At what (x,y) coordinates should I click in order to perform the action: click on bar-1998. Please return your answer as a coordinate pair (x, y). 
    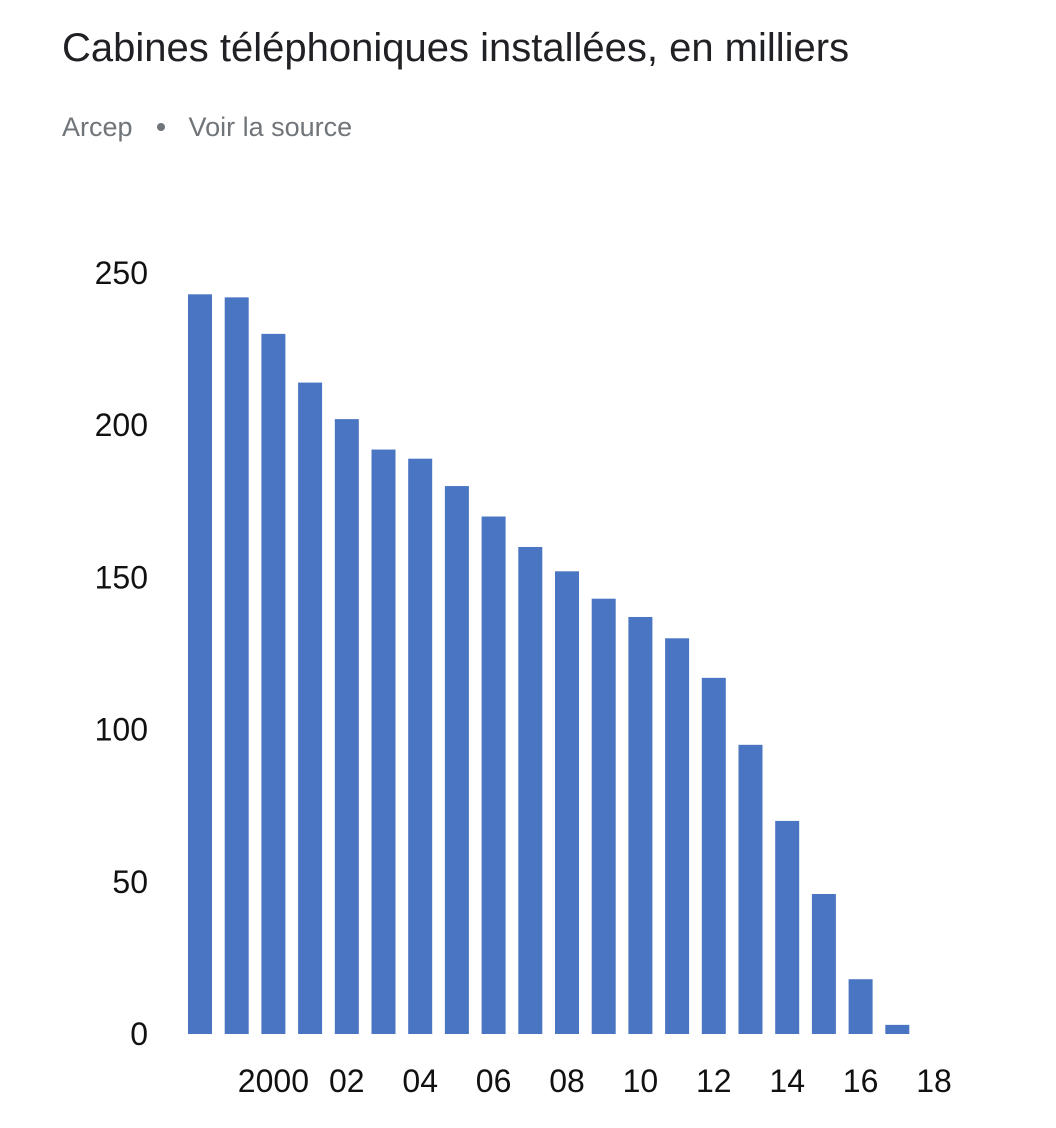
    Looking at the image, I should click on (200, 664).